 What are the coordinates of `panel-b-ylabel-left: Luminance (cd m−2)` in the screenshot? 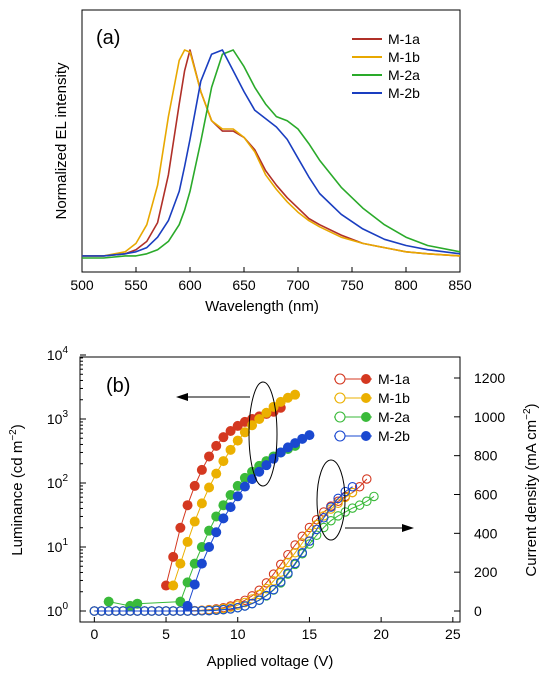 It's located at (17, 489).